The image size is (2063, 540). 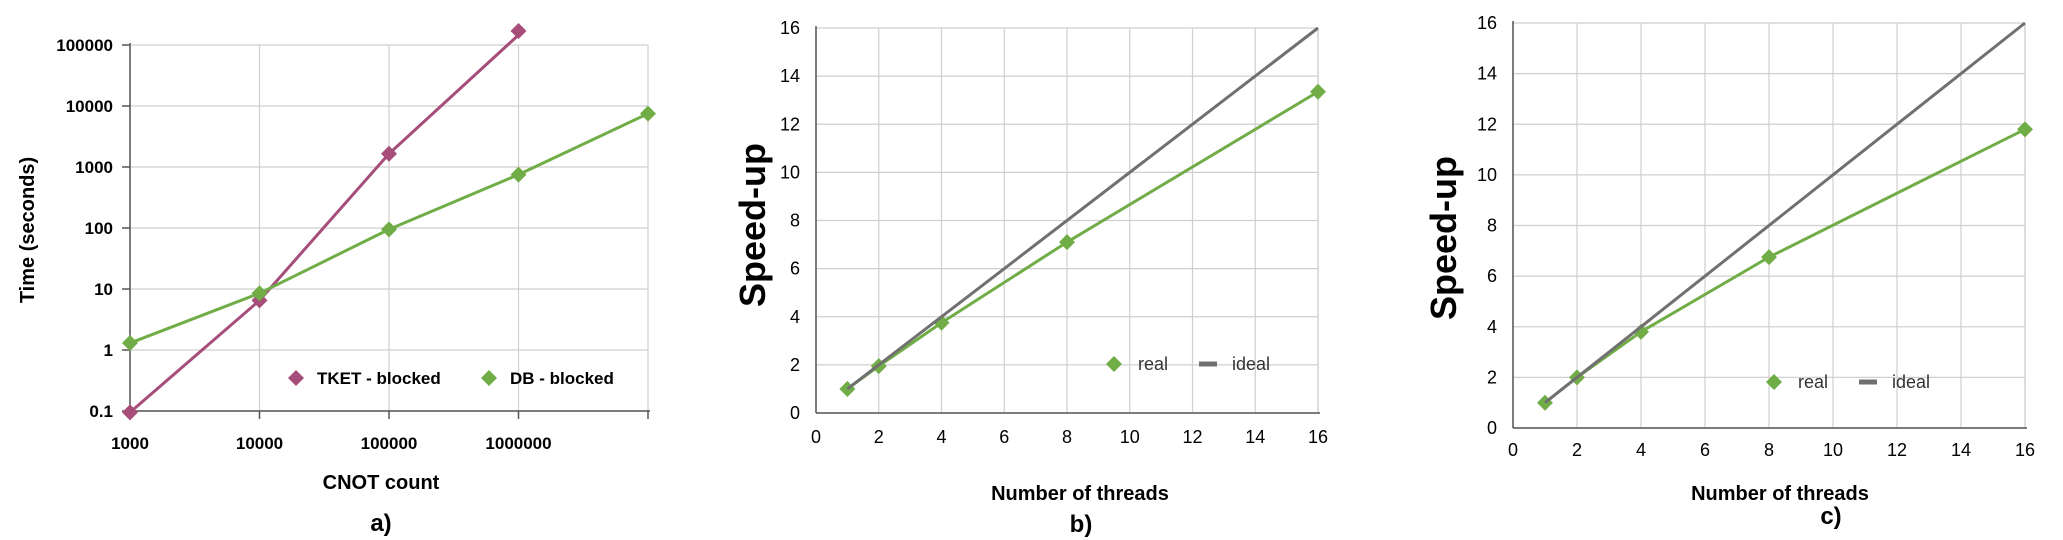 What do you see at coordinates (84, 45) in the screenshot?
I see `y-tick-label: 100000` at bounding box center [84, 45].